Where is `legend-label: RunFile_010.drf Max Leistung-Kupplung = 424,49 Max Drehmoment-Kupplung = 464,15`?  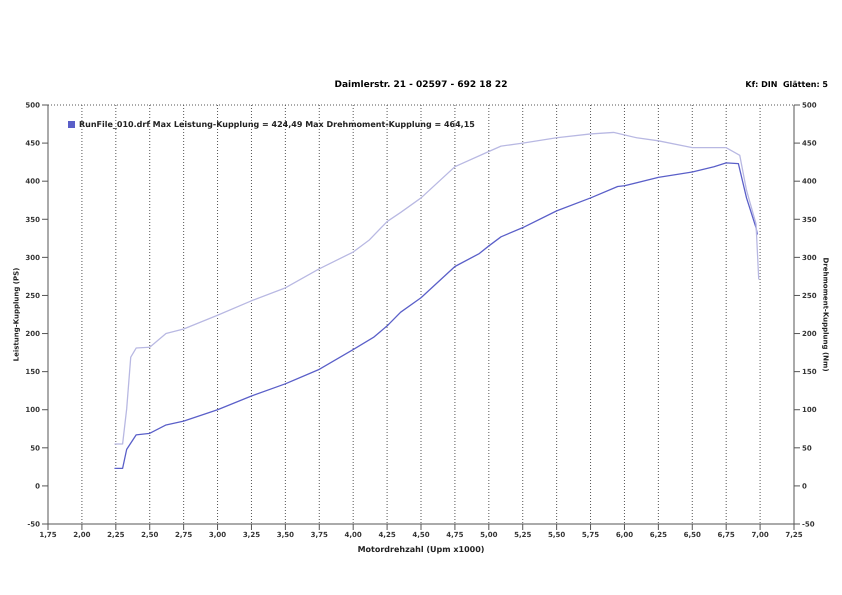
legend-label: RunFile_010.drf Max Leistung-Kupplung = 424,49 Max Drehmoment-Kupplung = 464,15 is located at coordinates (277, 124).